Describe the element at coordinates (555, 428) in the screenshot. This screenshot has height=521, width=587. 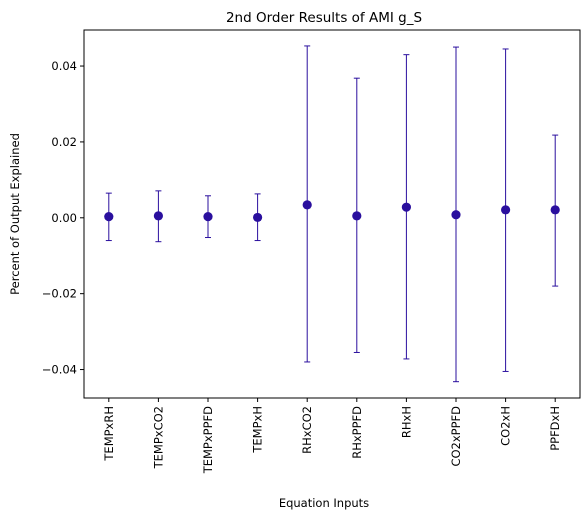
I see `x-tick-label: PPFDxH` at that location.